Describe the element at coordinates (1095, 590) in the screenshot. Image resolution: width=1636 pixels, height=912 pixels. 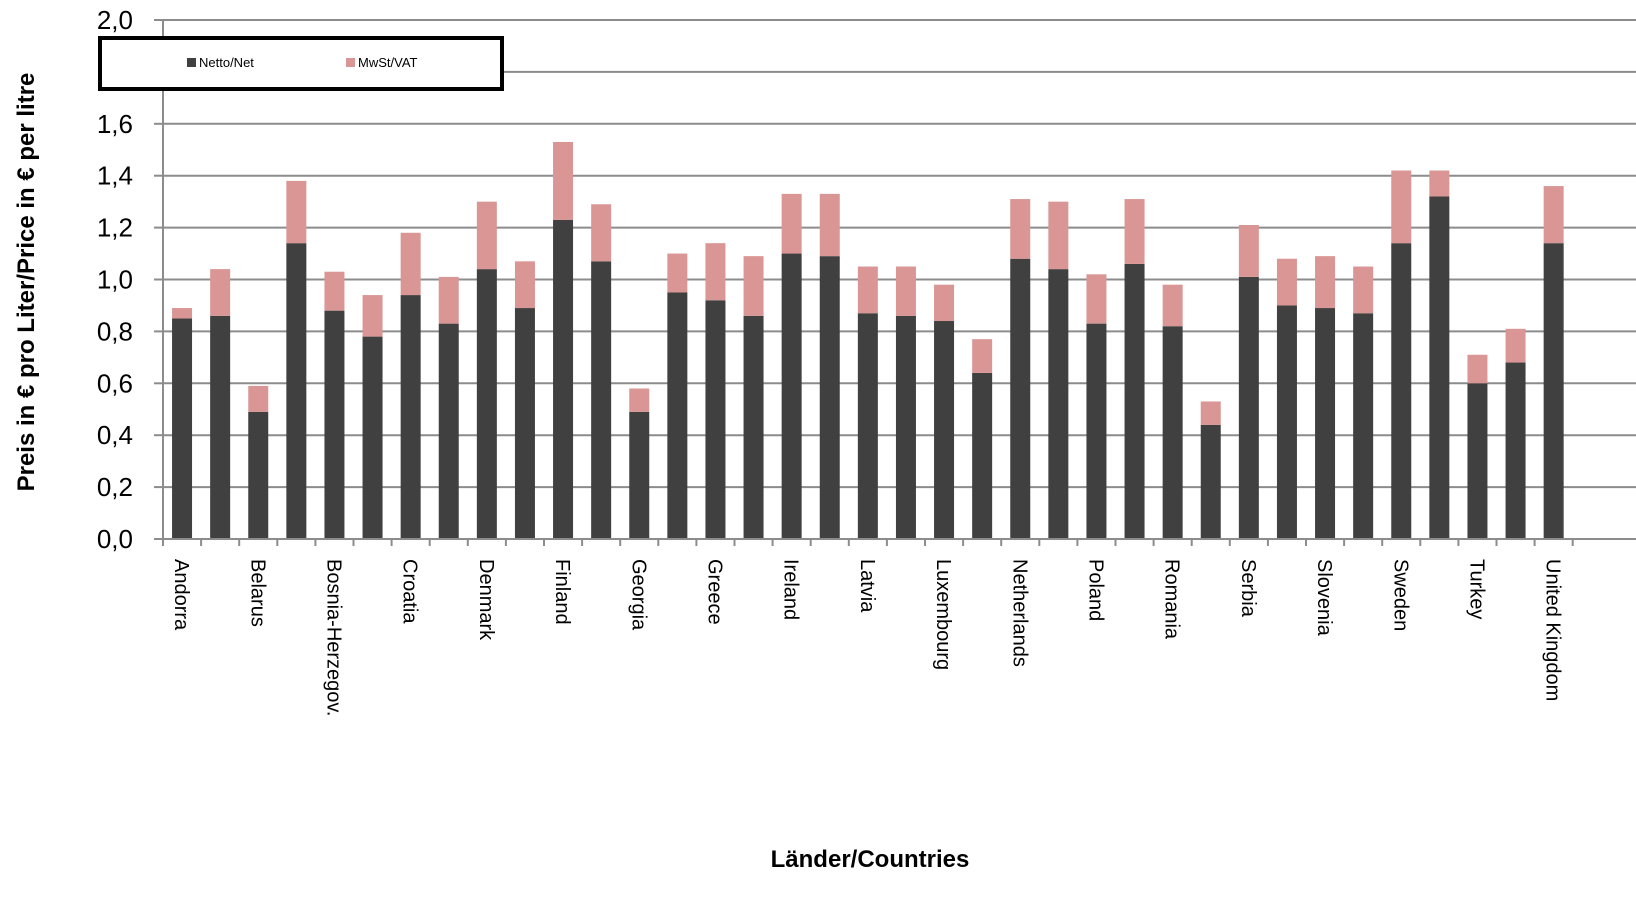
I see `x-tick-label: Poland` at that location.